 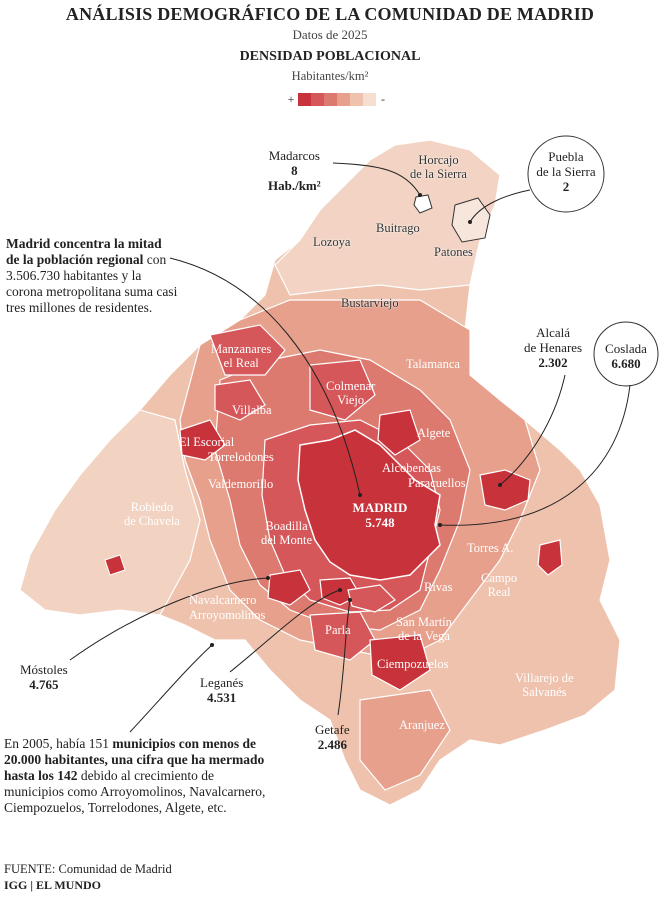 What do you see at coordinates (52, 885) in the screenshot?
I see `credit-note: IGG | EL MUNDO` at bounding box center [52, 885].